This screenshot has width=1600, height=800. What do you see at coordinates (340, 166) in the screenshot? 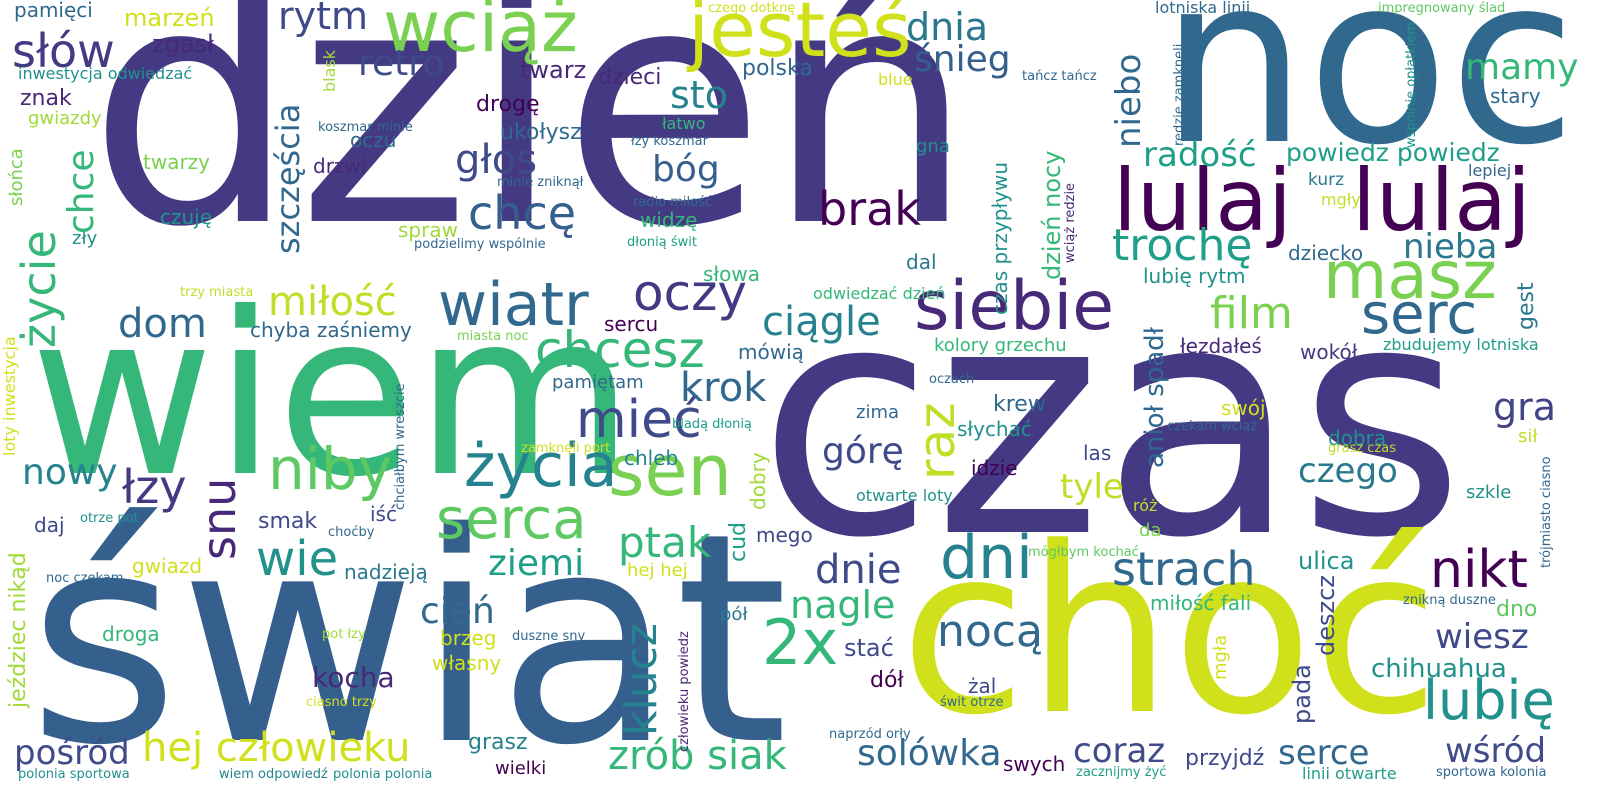
I see `word-drzwi: drzwi` at bounding box center [340, 166].